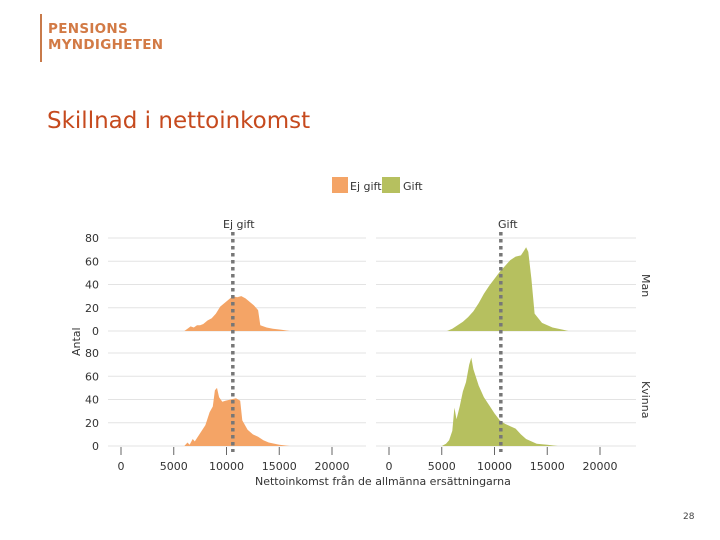  I want to click on row-header-man: Man, so click(645, 285).